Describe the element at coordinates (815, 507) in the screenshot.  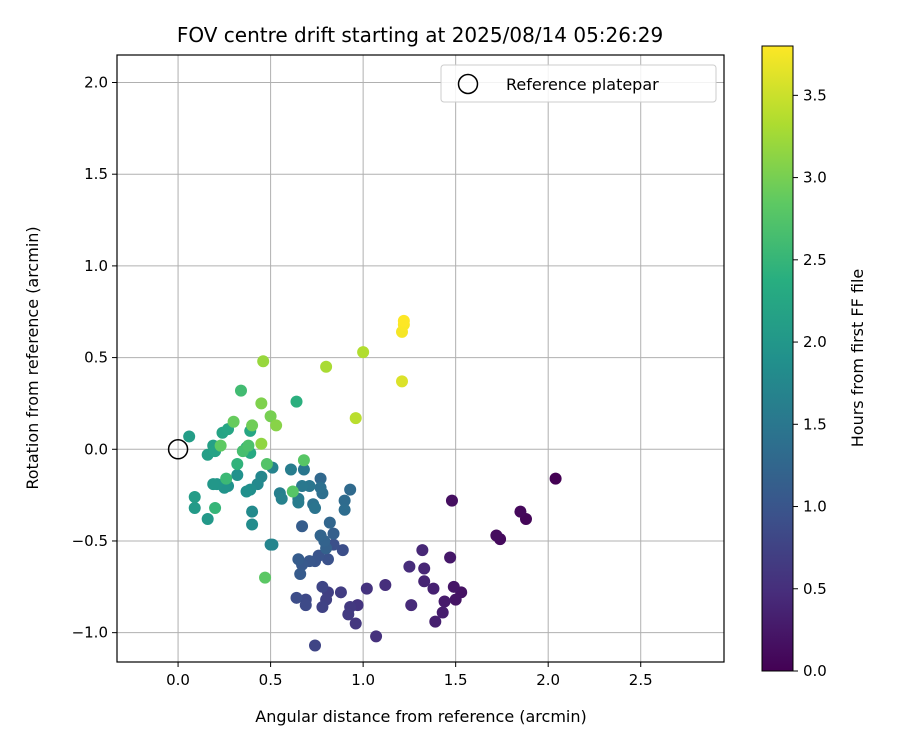
I see `colorbar-tick-label: 1.0` at that location.